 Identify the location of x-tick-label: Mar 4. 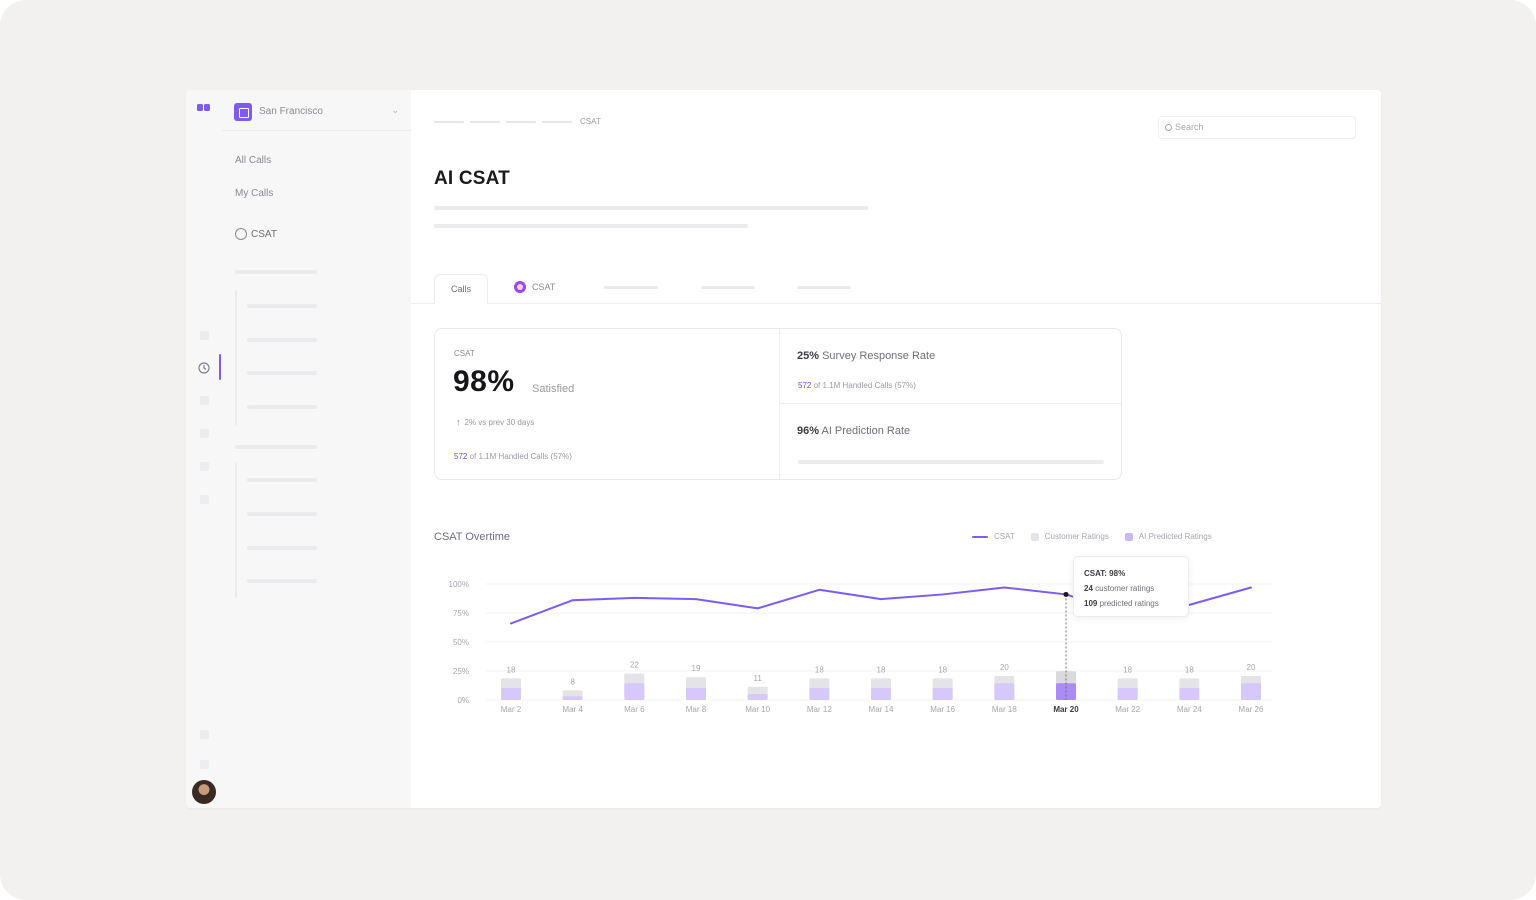
(572, 709).